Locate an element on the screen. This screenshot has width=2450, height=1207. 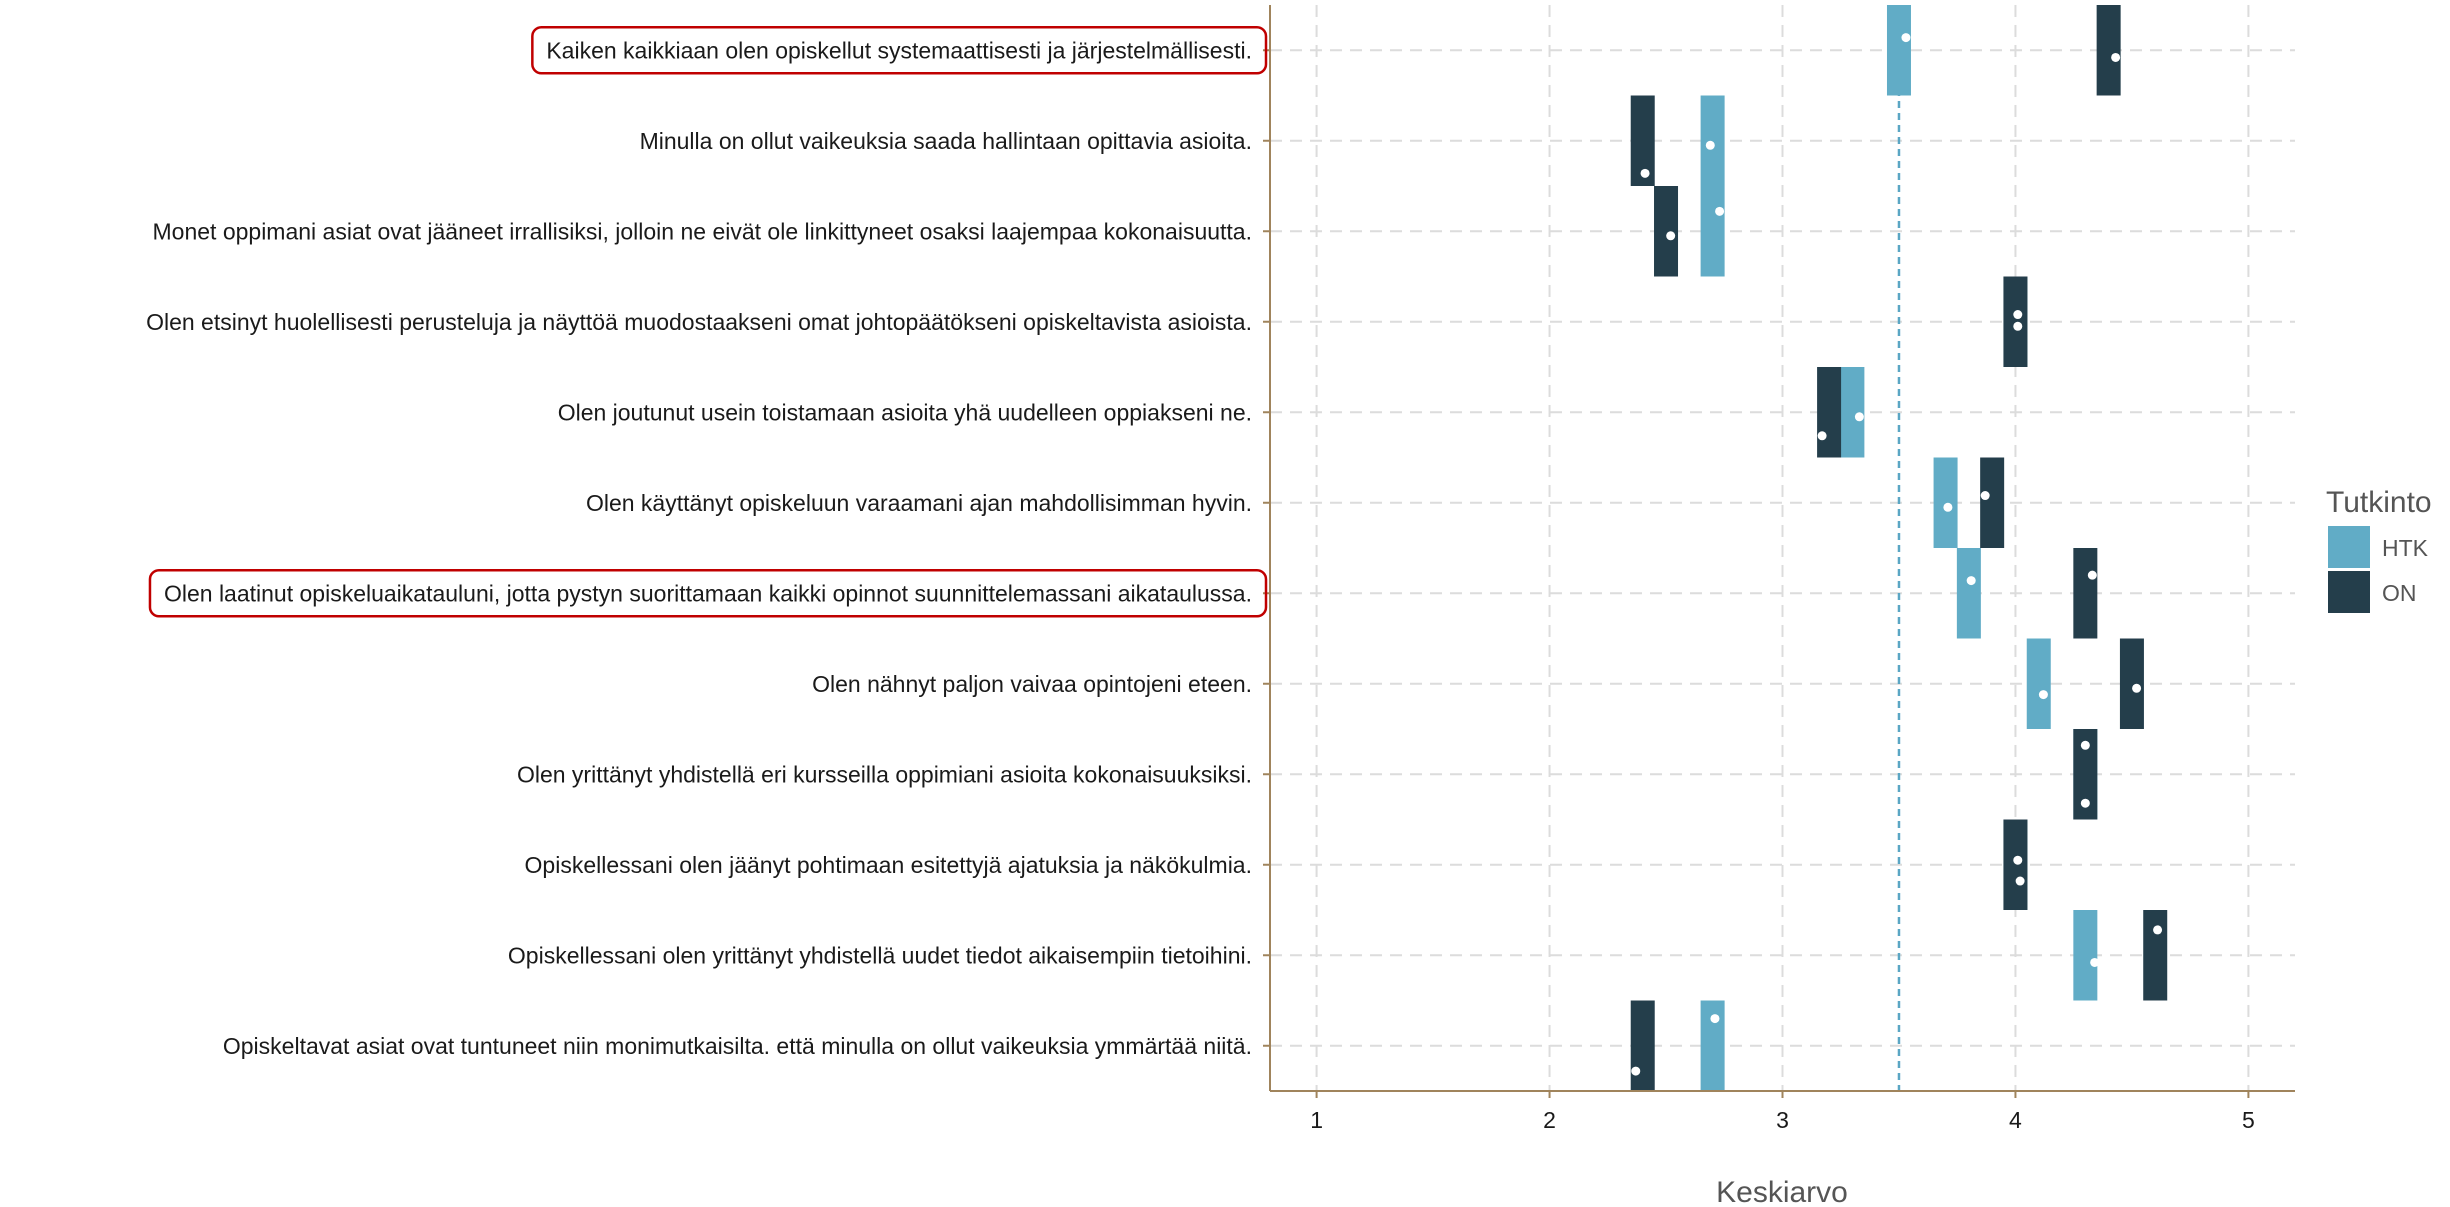
x-tick-label: 1 is located at coordinates (1316, 1120).